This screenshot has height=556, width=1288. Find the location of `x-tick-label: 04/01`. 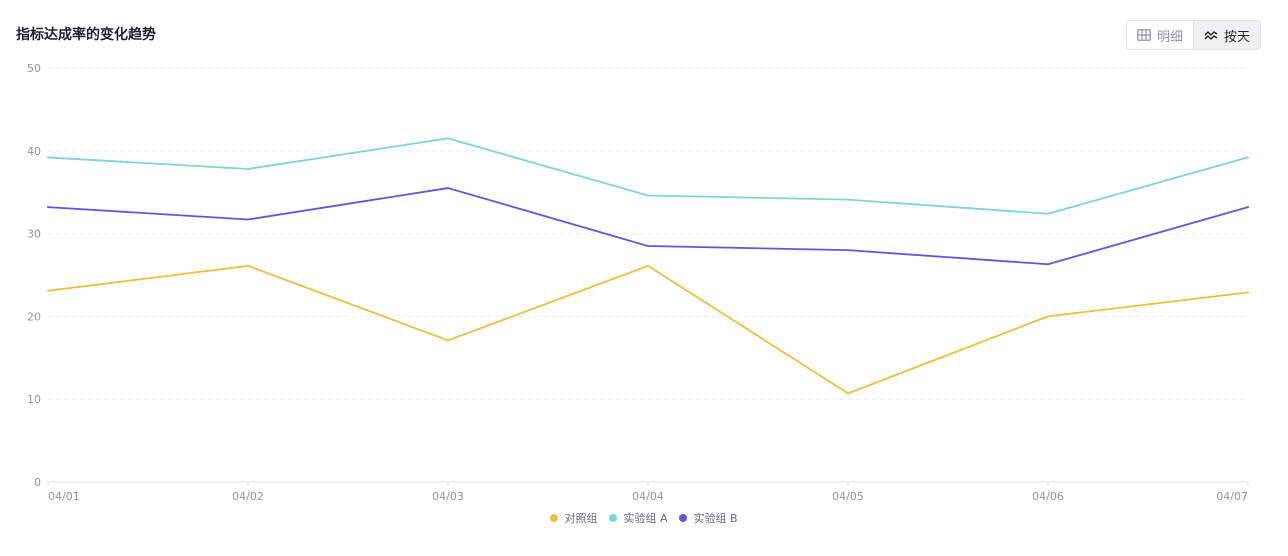

x-tick-label: 04/01 is located at coordinates (64, 496).